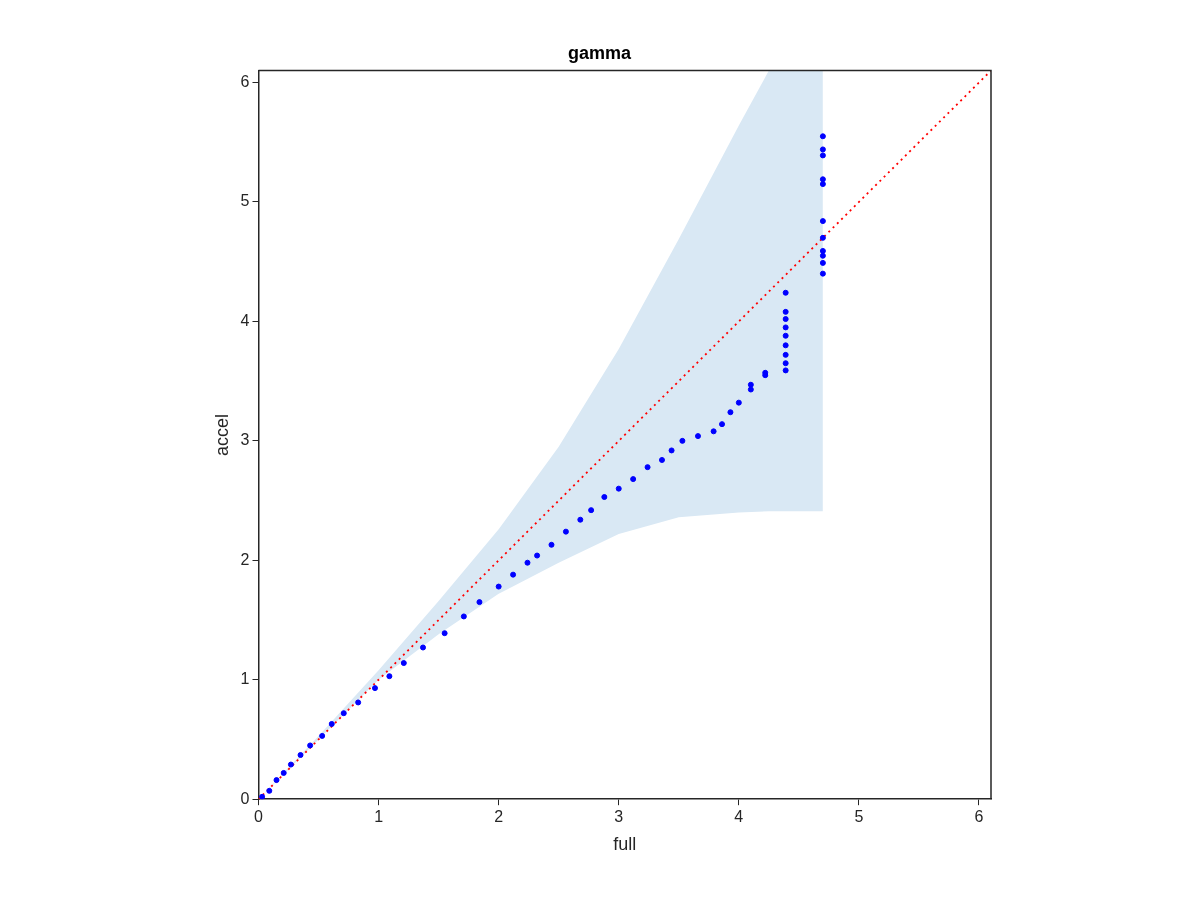 The height and width of the screenshot is (900, 1200). I want to click on y-tick-label: 1, so click(245, 679).